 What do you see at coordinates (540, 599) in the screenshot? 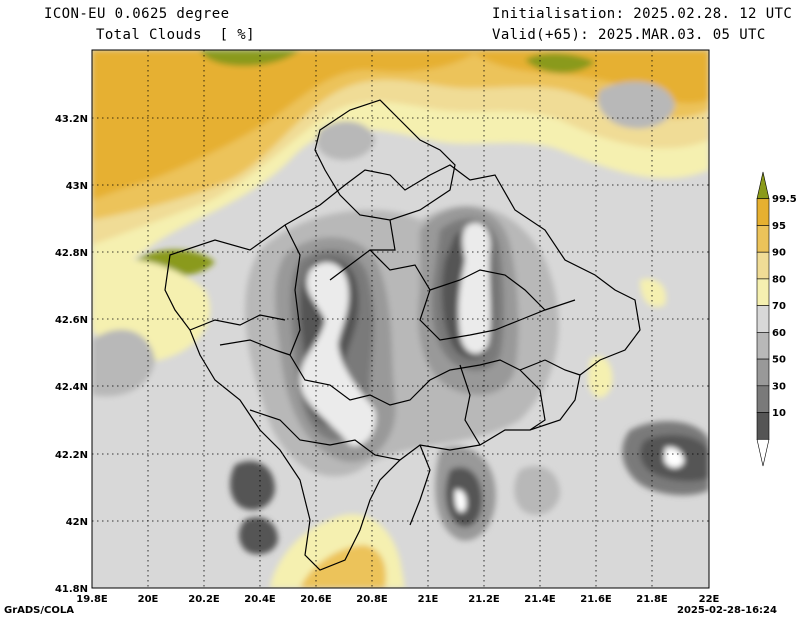
I see `lon-tick: 21.4E` at bounding box center [540, 599].